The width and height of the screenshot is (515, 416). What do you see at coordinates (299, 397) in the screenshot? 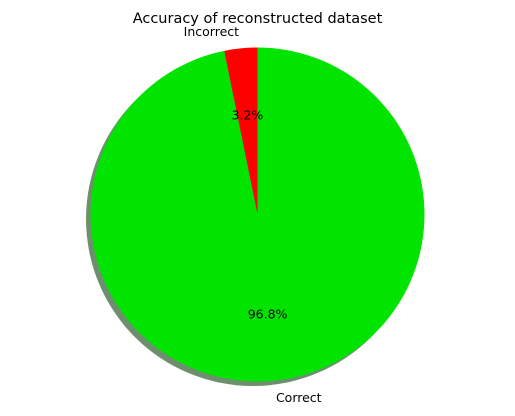
I see `slice-label-correct: Correct` at bounding box center [299, 397].